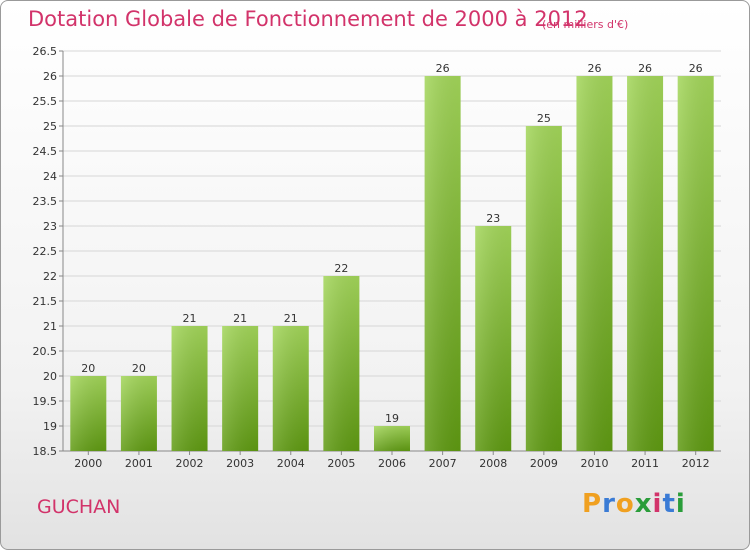  I want to click on logo-letter: P, so click(592, 504).